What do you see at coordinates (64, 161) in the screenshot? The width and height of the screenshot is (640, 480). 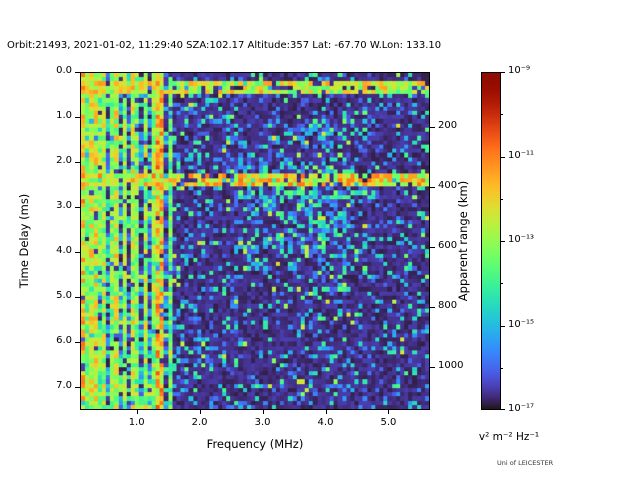 I see `y-tick-label: 2.0` at bounding box center [64, 161].